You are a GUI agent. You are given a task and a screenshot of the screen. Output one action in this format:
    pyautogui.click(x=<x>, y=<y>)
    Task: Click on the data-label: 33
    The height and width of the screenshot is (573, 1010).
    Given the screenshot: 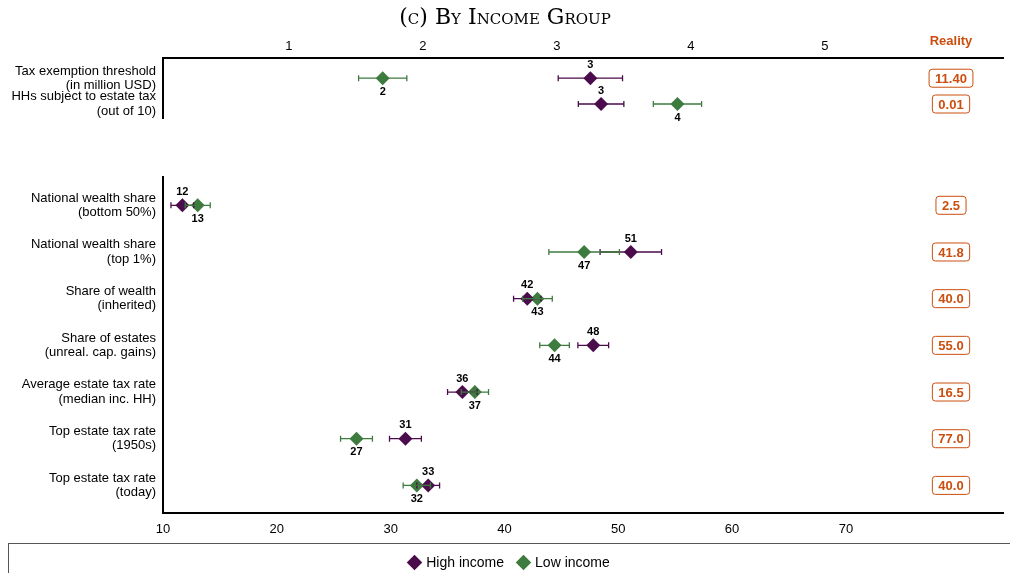 What is the action you would take?
    pyautogui.click(x=428, y=470)
    